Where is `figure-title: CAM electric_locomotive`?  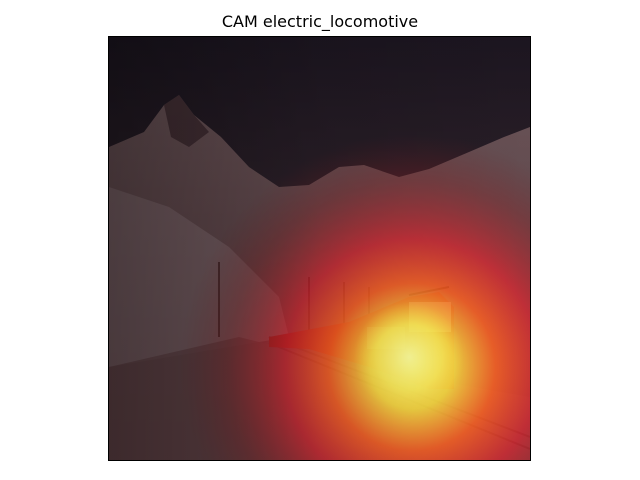 figure-title: CAM electric_locomotive is located at coordinates (320, 21).